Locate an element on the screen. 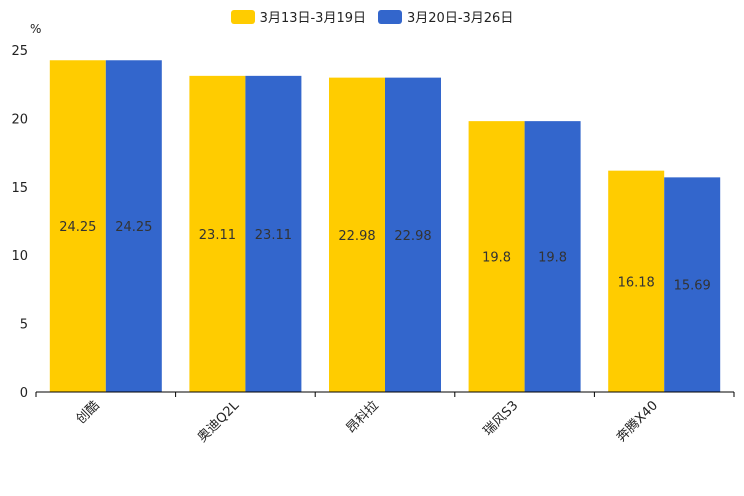 The width and height of the screenshot is (744, 496). data-label-series-2-0: 24.25 is located at coordinates (133, 227).